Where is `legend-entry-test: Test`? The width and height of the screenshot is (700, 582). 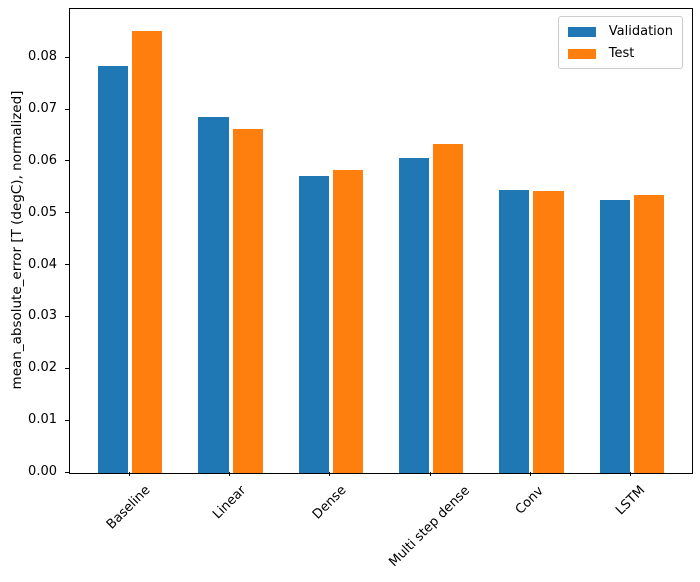 legend-entry-test: Test is located at coordinates (620, 53).